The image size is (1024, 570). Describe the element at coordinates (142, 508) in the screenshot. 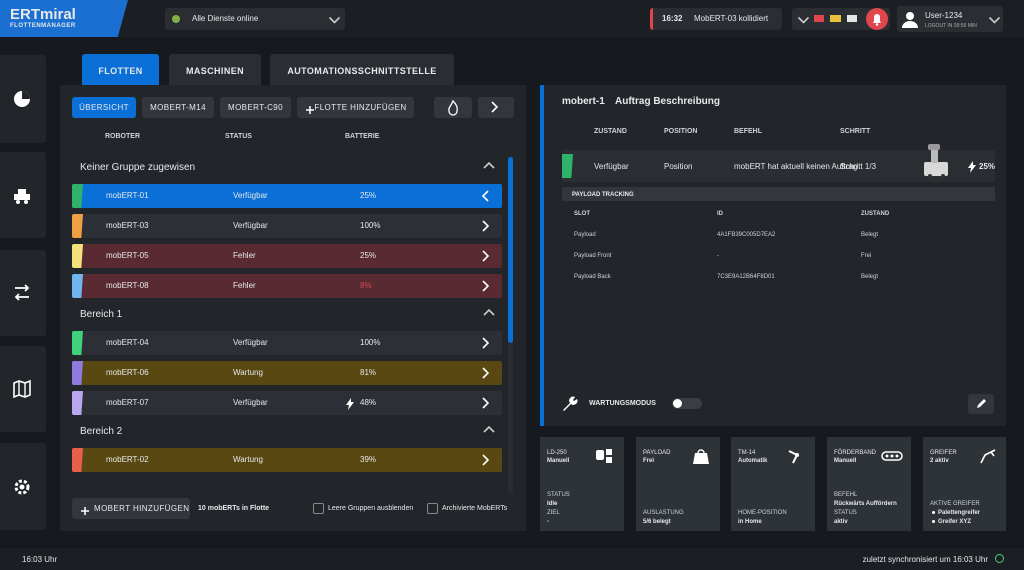

I see `add-robot-label: MOBERT HINZUFÜGEN` at that location.